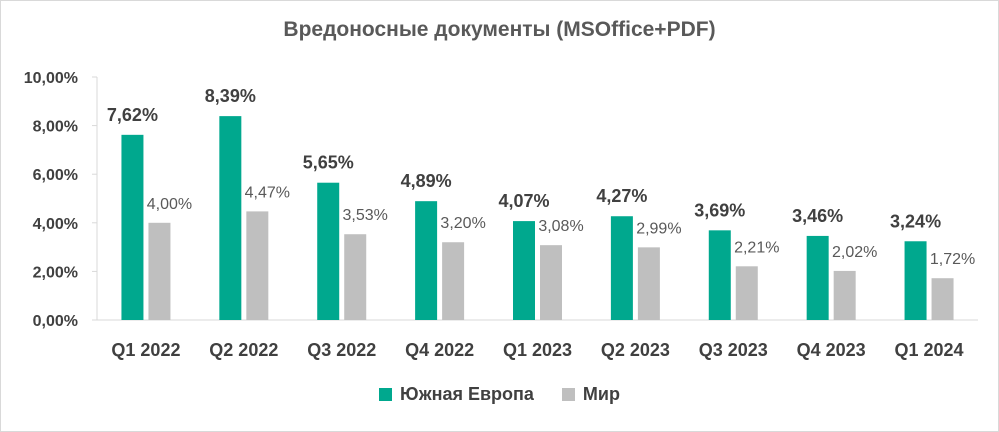 The height and width of the screenshot is (432, 999). Describe the element at coordinates (267, 192) in the screenshot. I see `data-label-world: 4,47%` at that location.